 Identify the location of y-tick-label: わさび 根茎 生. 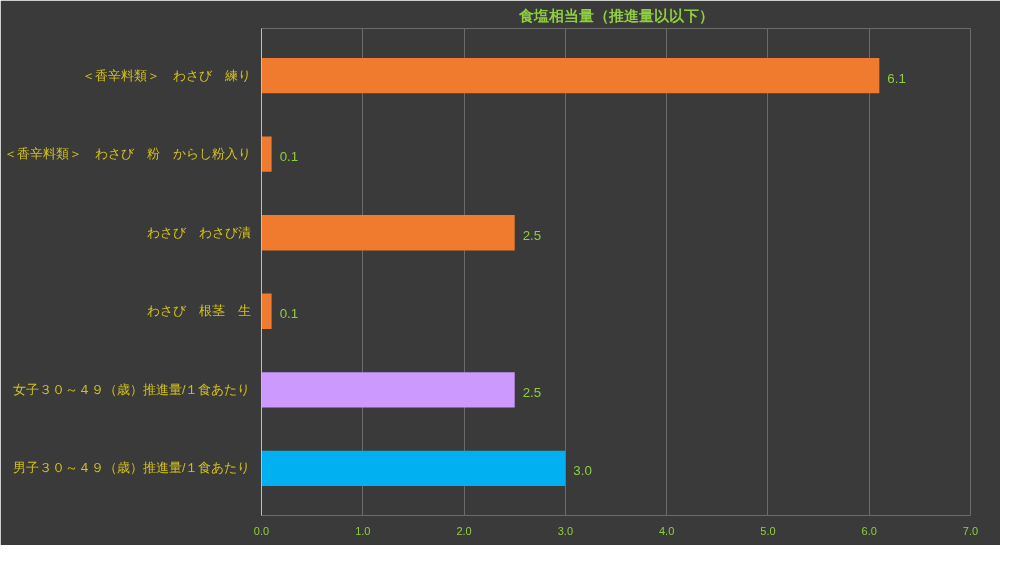
(198, 311).